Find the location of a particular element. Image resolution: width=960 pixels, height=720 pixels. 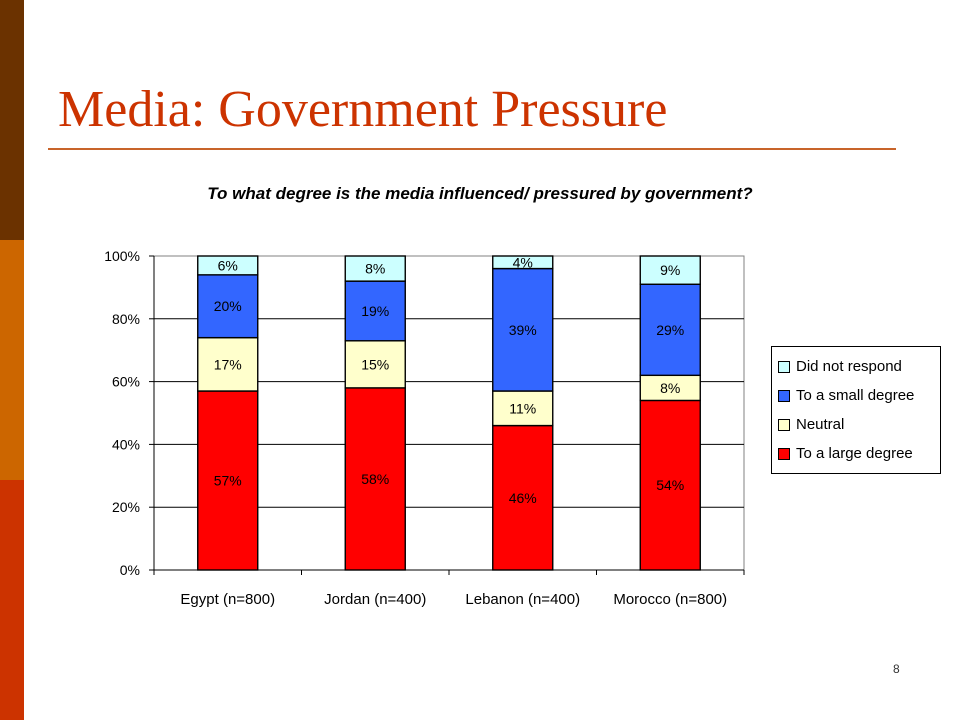

slide-title: Media: Government Pressure is located at coordinates (363, 109).